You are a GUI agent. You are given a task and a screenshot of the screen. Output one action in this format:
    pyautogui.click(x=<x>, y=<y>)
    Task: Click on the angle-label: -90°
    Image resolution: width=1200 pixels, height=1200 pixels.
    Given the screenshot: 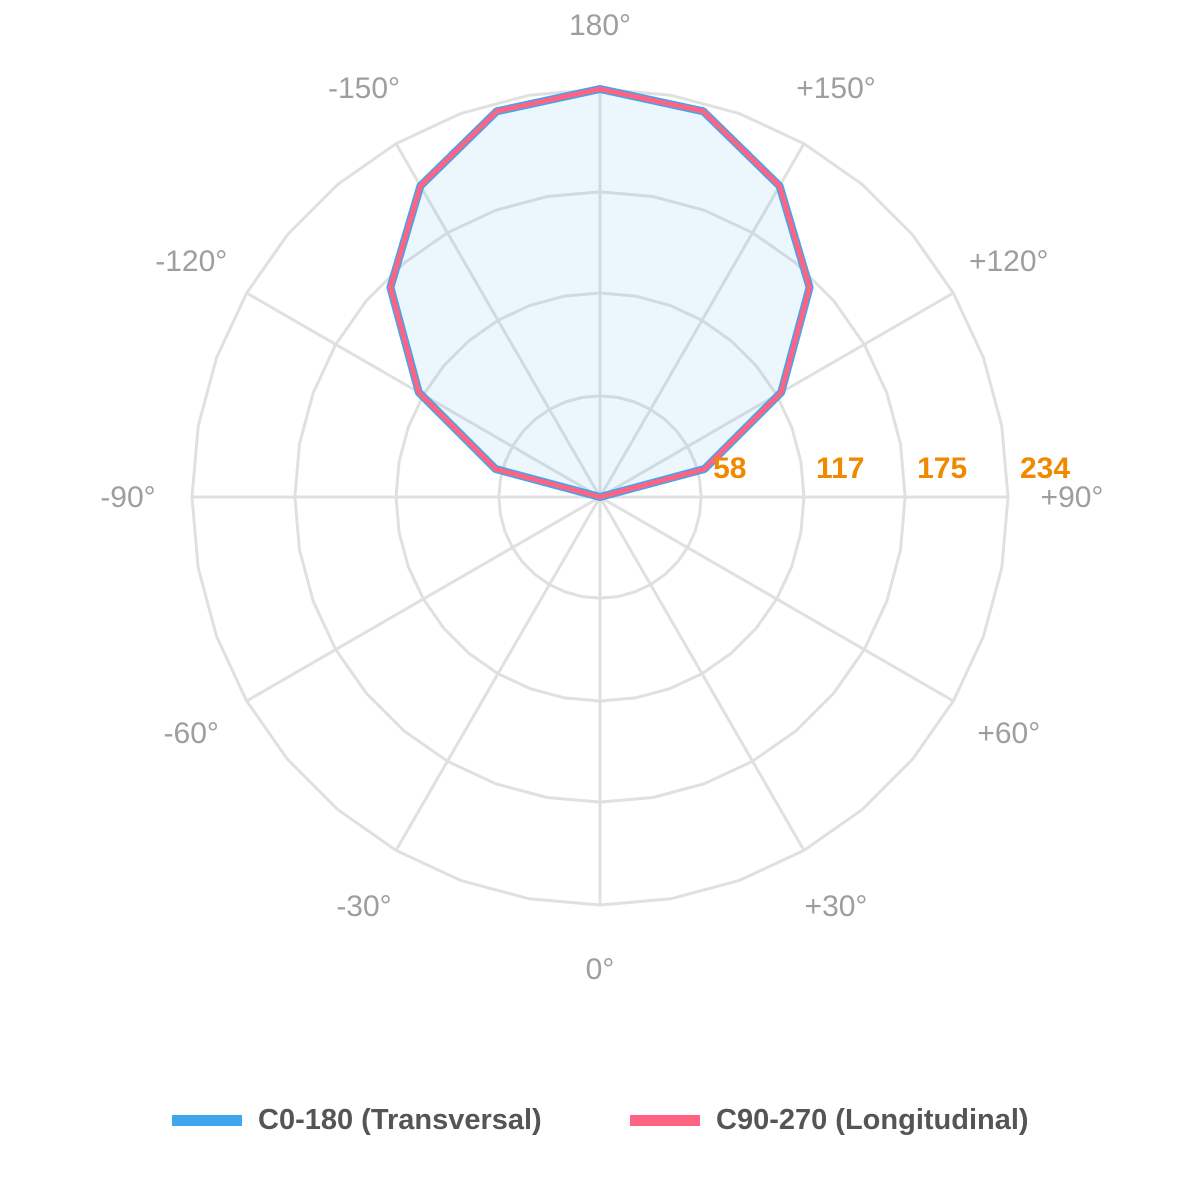 What is the action you would take?
    pyautogui.click(x=127, y=497)
    